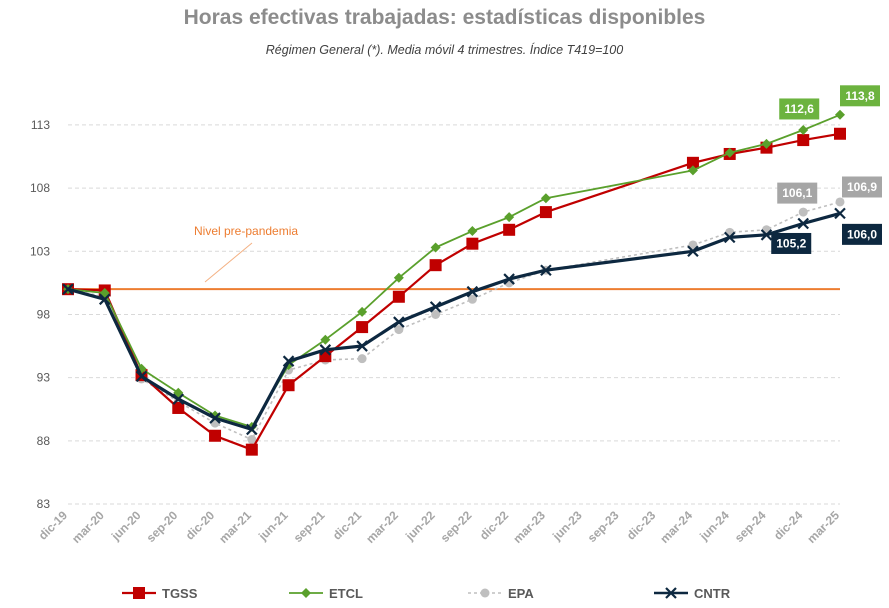 Image resolution: width=889 pixels, height=608 pixels. What do you see at coordinates (44, 378) in the screenshot?
I see `y-tick-label: 93` at bounding box center [44, 378].